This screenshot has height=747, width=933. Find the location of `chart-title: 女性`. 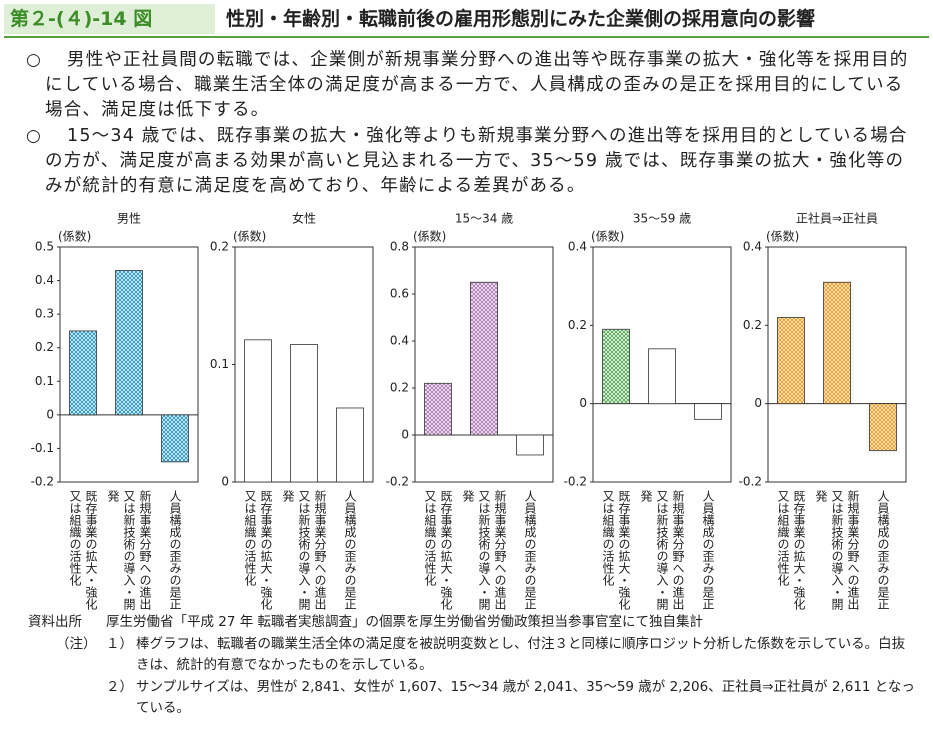

chart-title: 女性 is located at coordinates (304, 218).